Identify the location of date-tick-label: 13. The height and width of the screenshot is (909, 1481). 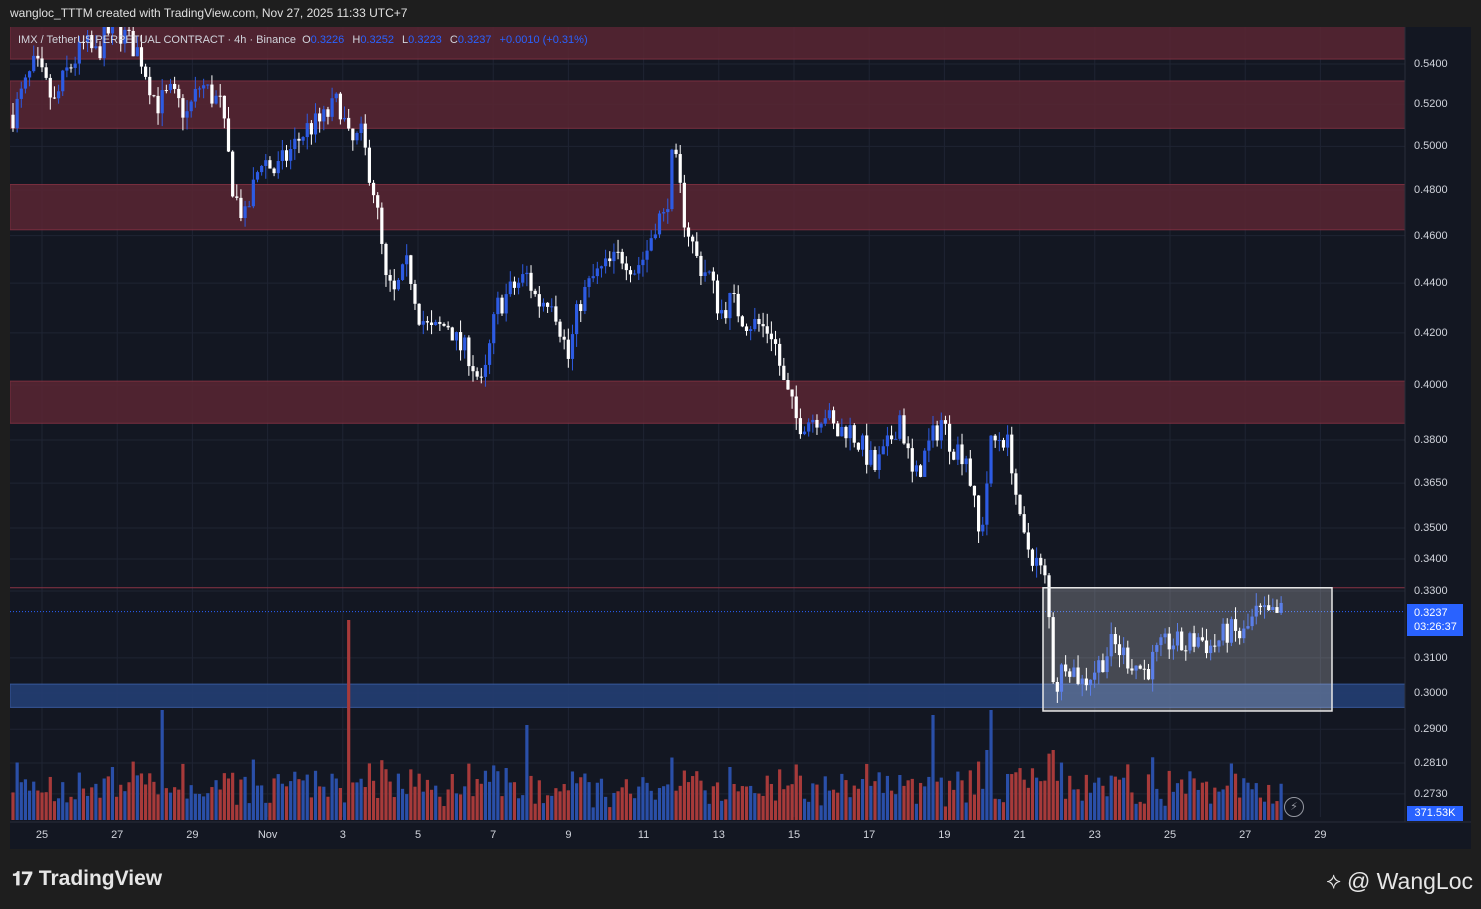
(718, 835).